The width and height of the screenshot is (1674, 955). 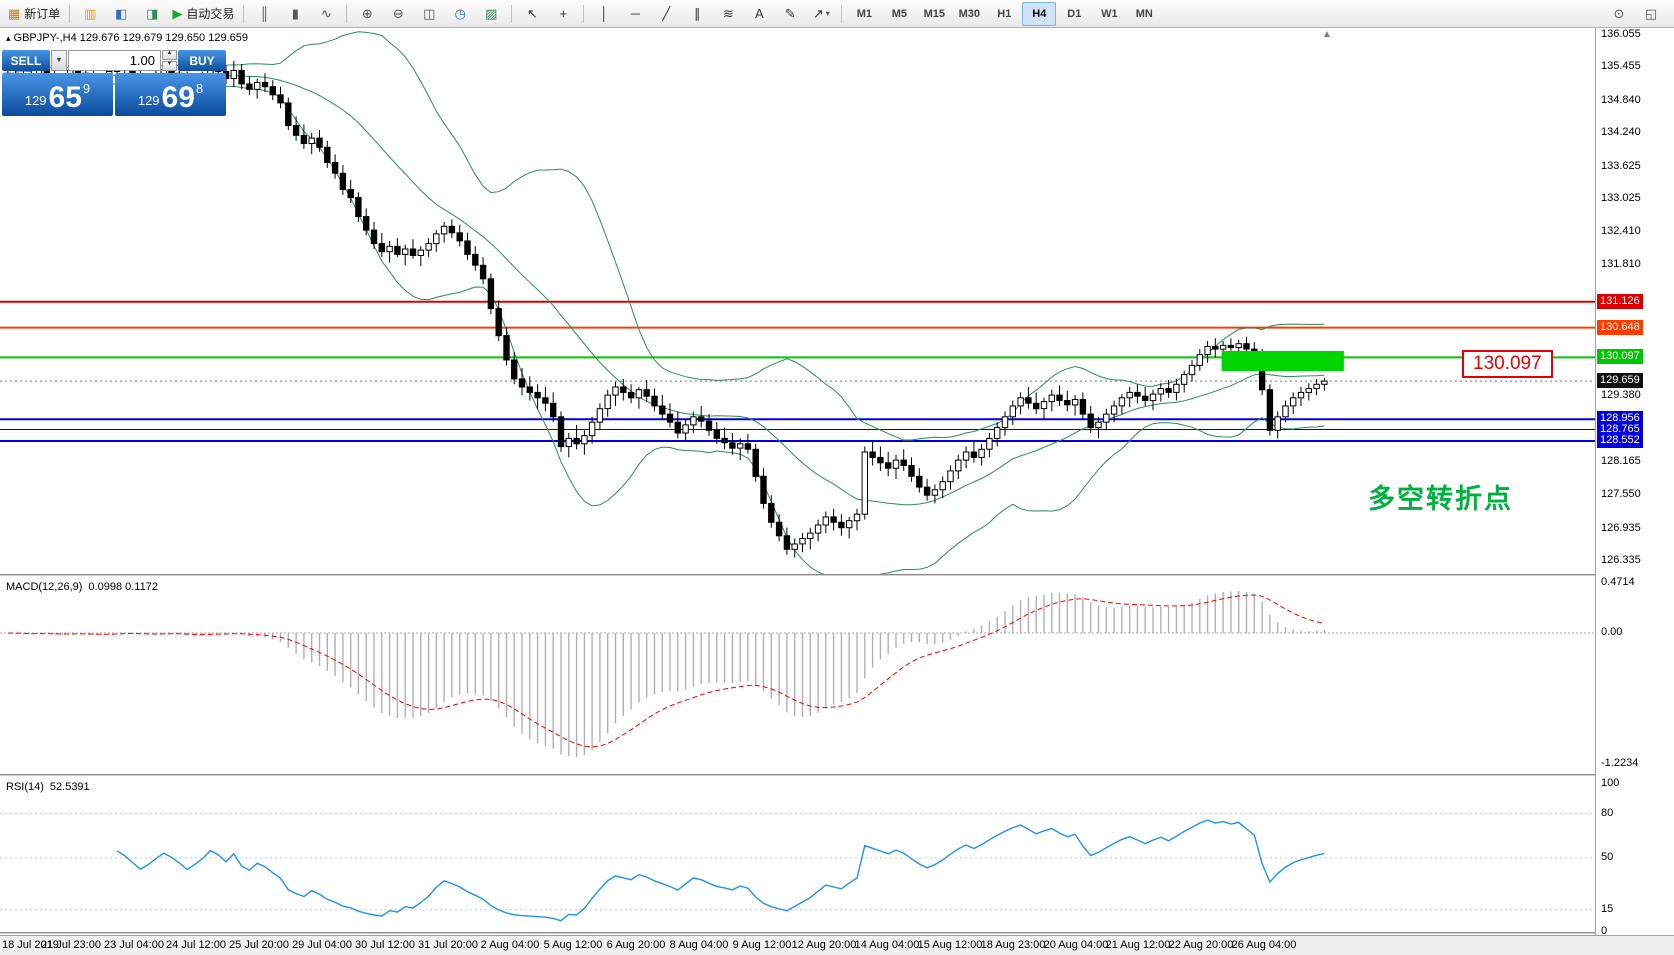 I want to click on toolbar-button-templates: ▨, so click(x=491, y=14).